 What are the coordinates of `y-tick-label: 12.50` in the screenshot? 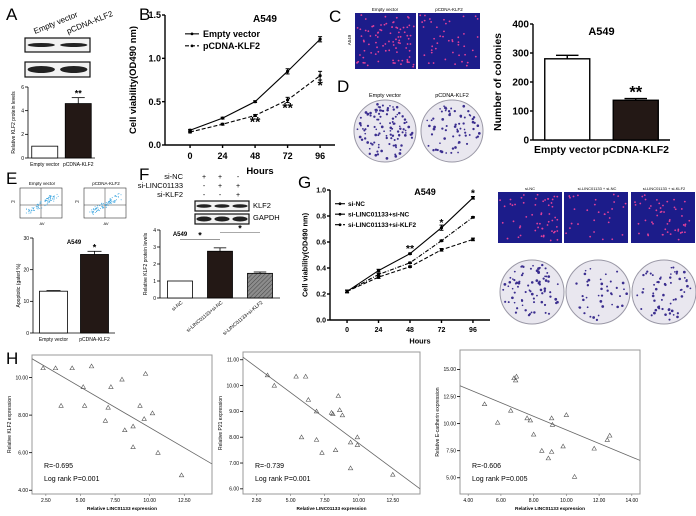 It's located at (449, 397).